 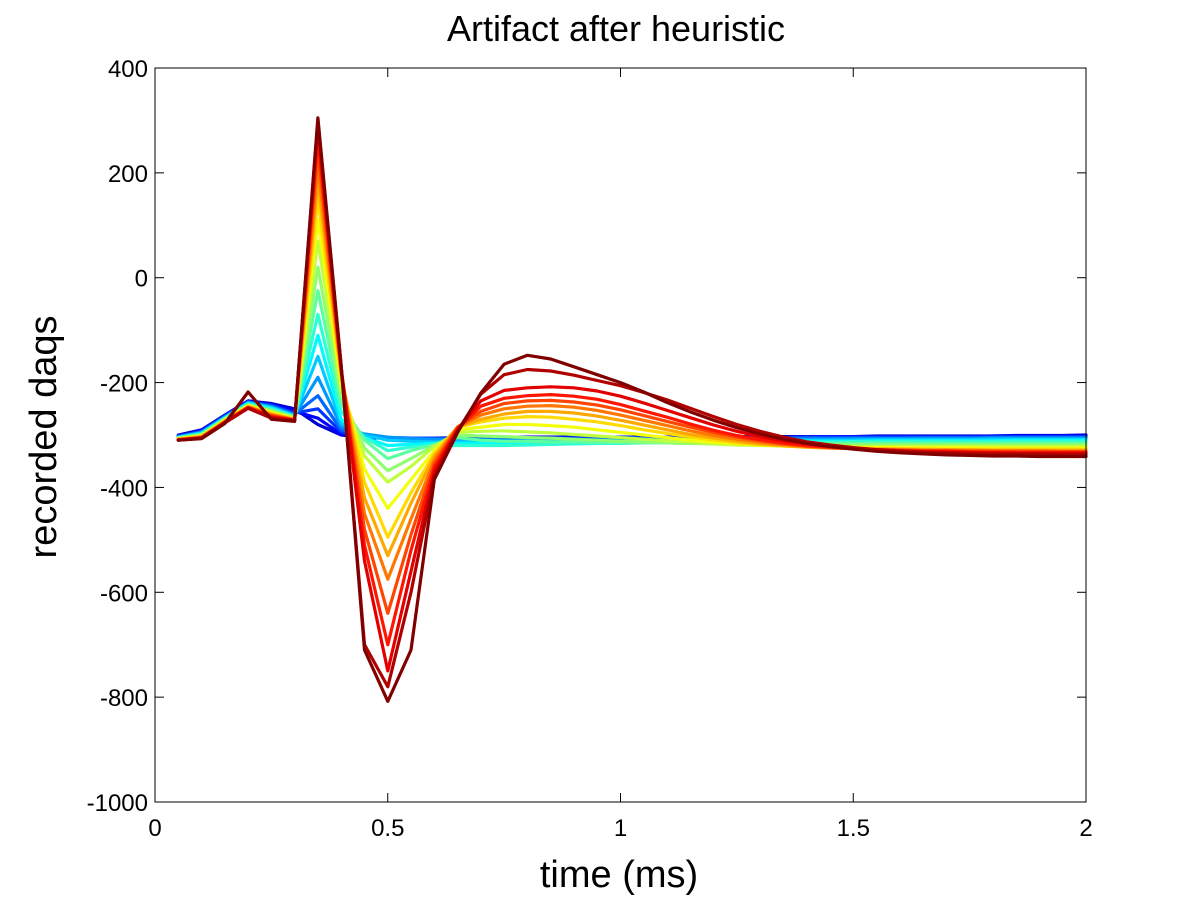 I want to click on x-axis-label: time (ms), so click(x=619, y=875).